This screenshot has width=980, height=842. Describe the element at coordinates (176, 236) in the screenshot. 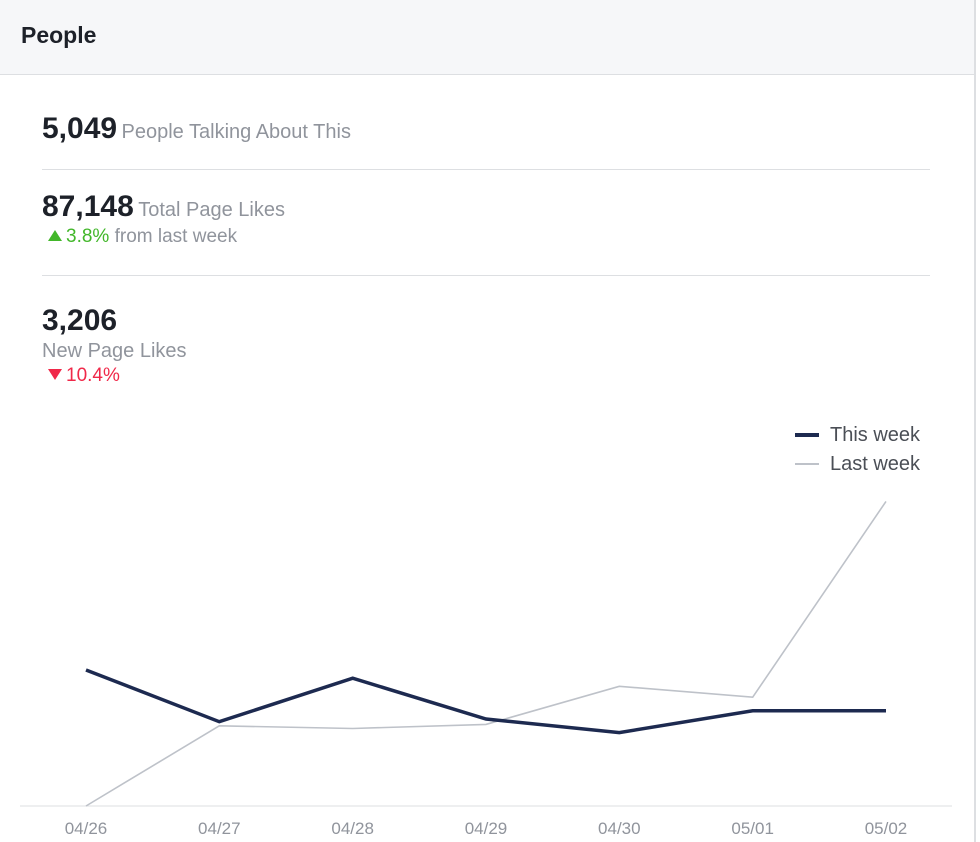

I see `stat-total-likes-change-suffix: from last week` at that location.